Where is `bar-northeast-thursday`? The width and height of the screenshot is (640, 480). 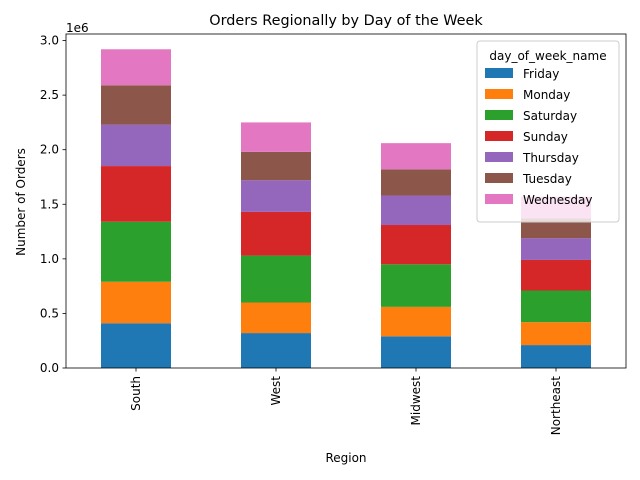
bar-northeast-thursday is located at coordinates (556, 249).